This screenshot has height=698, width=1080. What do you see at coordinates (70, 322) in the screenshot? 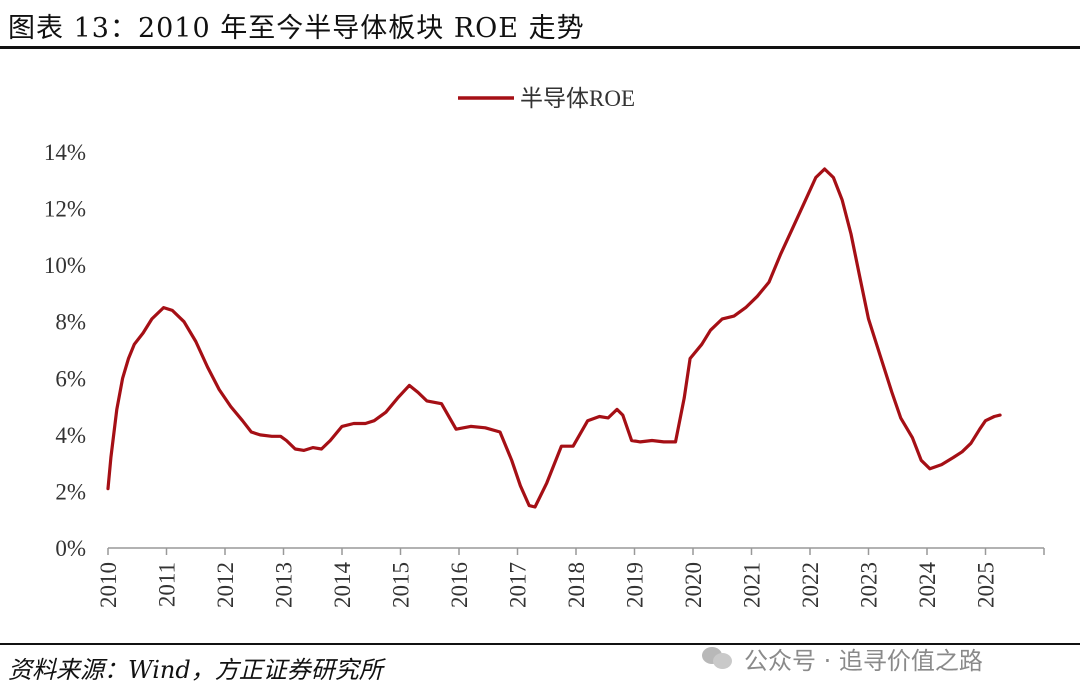
I see `y-tick-label: 8%` at bounding box center [70, 322].